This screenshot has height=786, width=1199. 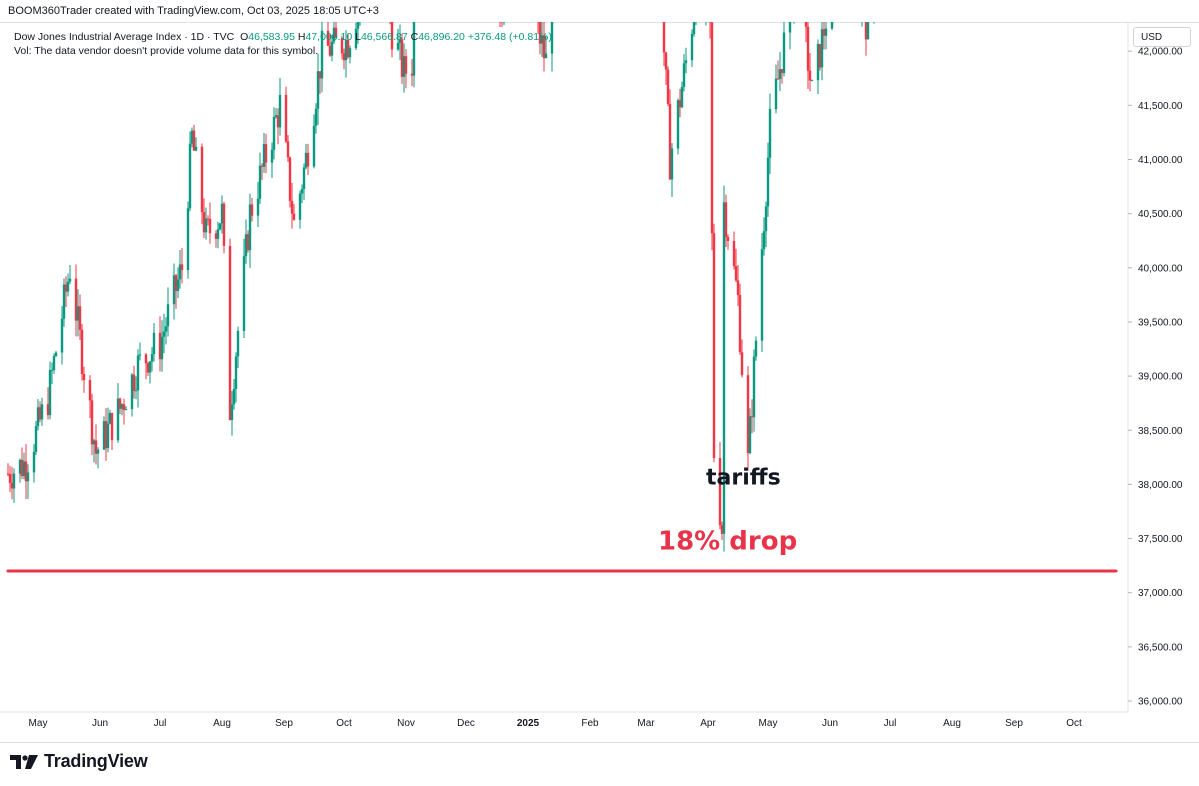 I want to click on legend-open-label: O, so click(x=244, y=37).